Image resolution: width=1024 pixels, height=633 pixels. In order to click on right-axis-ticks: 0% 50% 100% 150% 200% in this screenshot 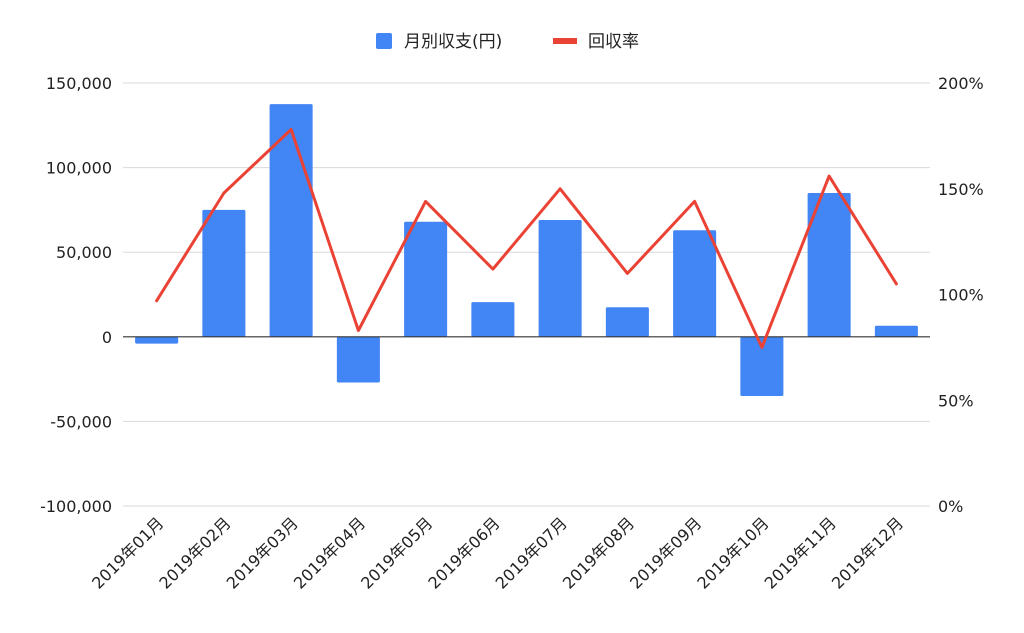, I will do `click(961, 295)`.